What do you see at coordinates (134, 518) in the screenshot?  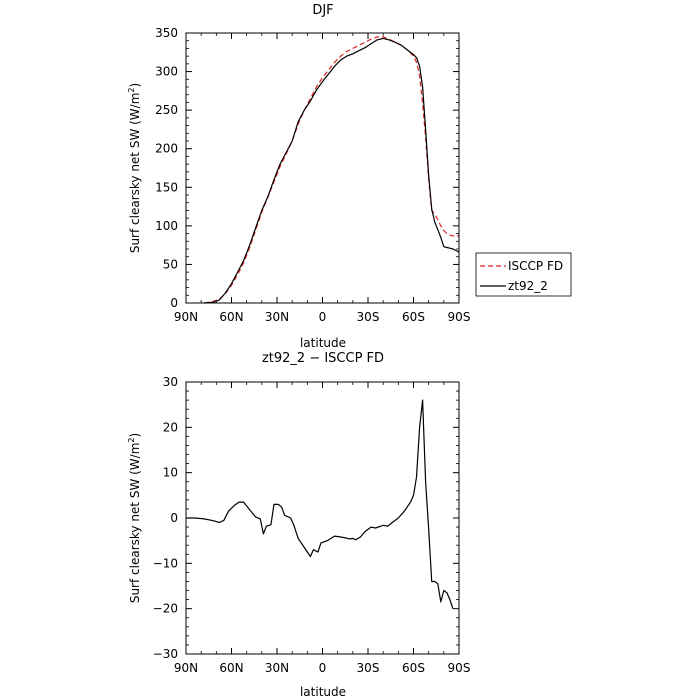 I see `bottom-y-axis-label: Surf clearsky net SW (W/m2)` at bounding box center [134, 518].